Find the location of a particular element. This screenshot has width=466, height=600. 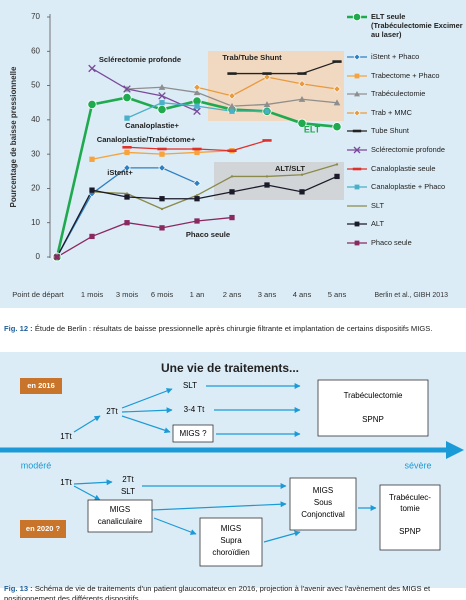

scale-label: modéré is located at coordinates (36, 465).